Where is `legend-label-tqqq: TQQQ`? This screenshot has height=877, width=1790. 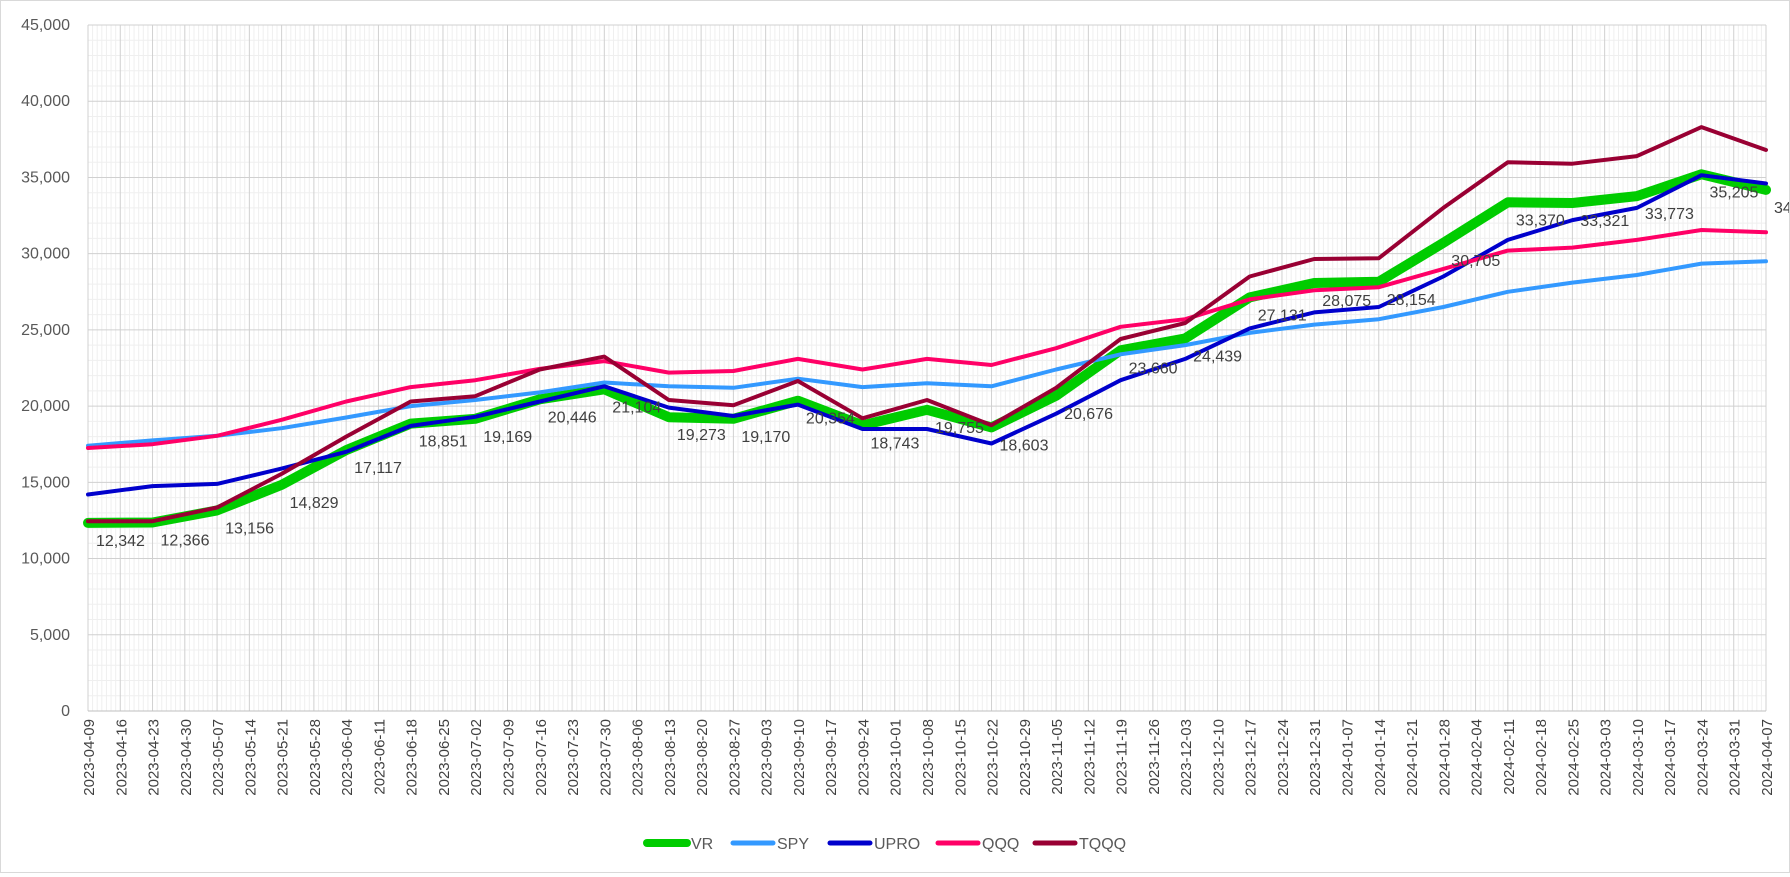 legend-label-tqqq: TQQQ is located at coordinates (1102, 844).